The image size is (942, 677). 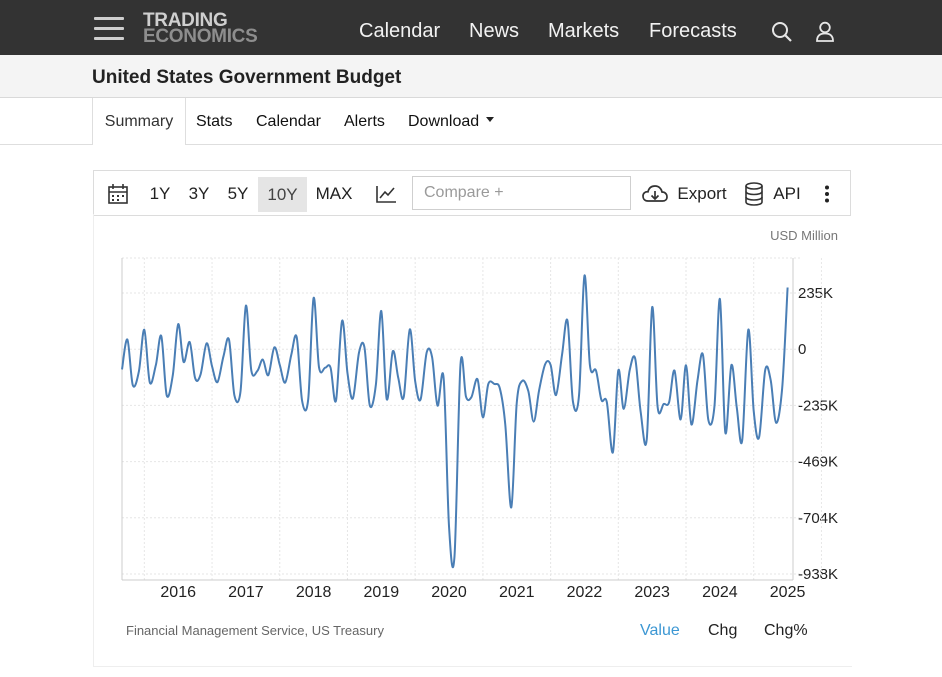 I want to click on range-max-button: MAX, so click(x=334, y=193).